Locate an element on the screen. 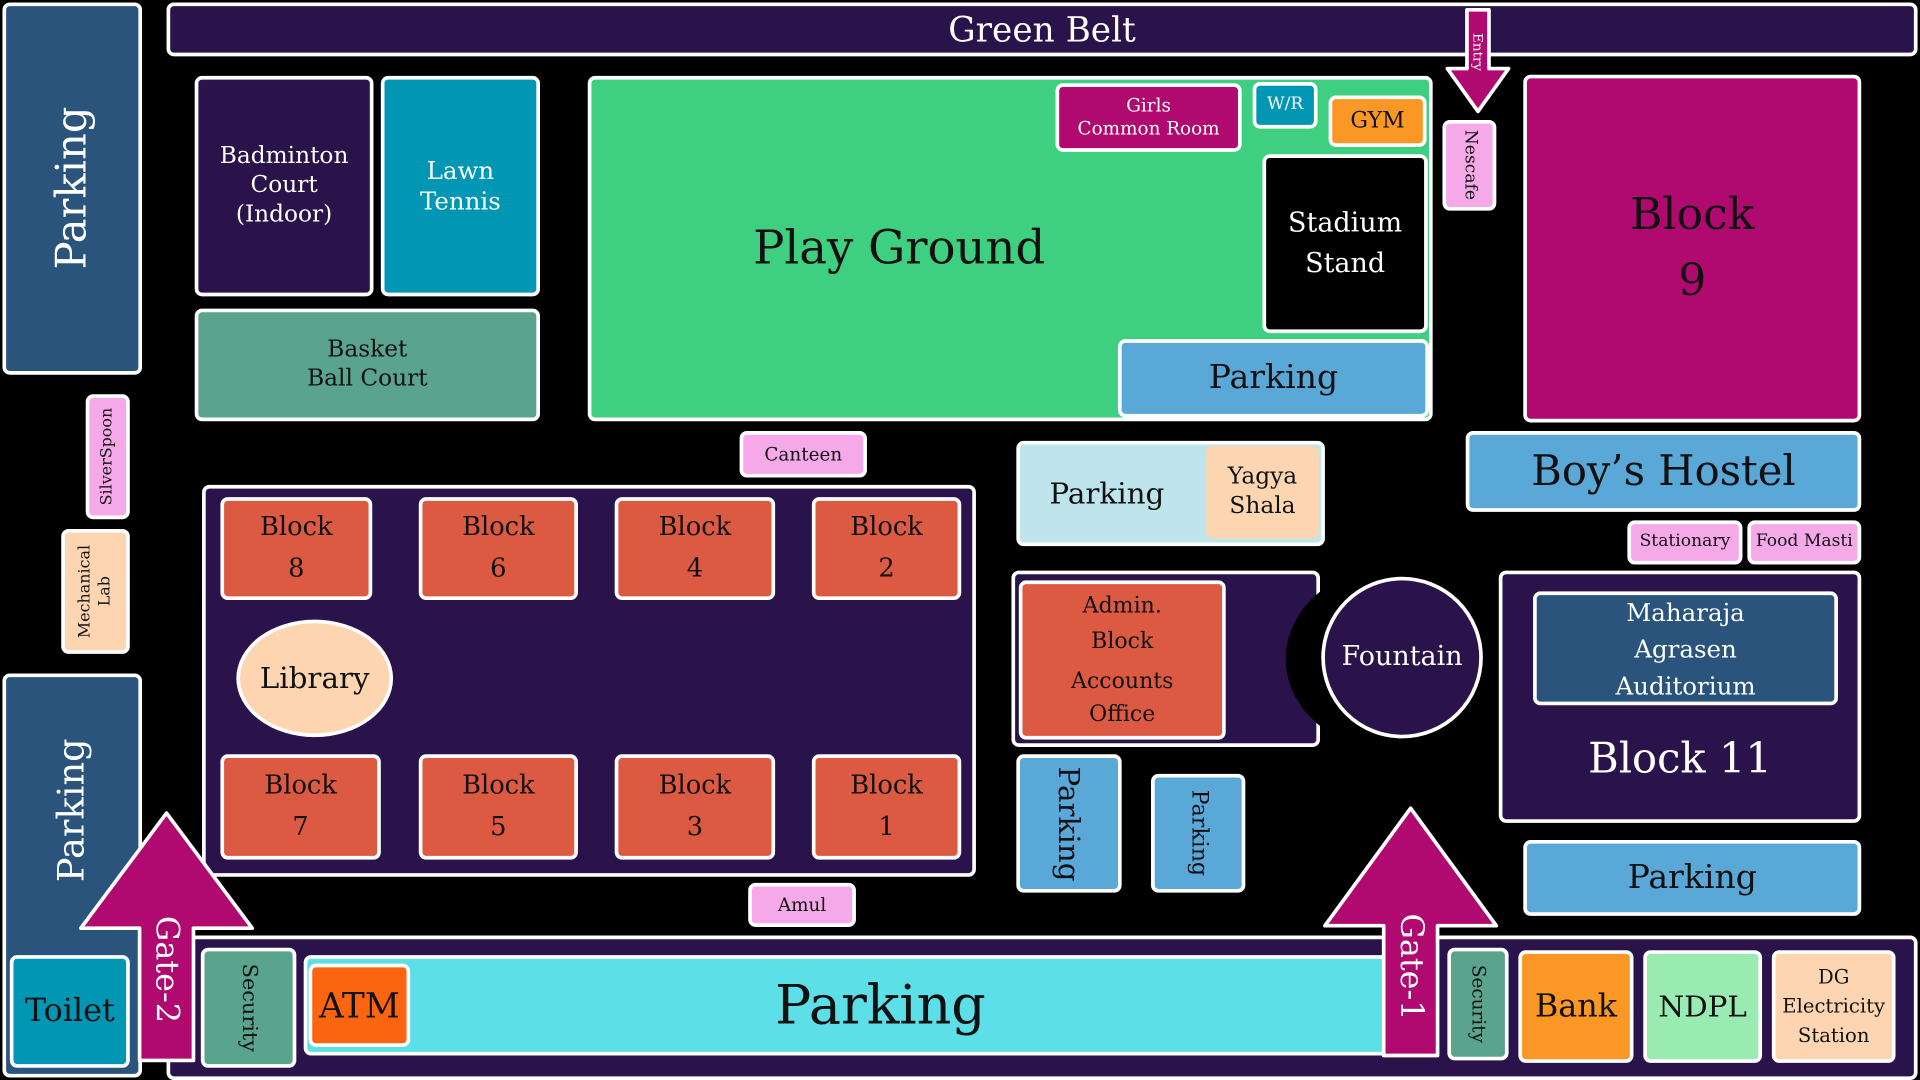  auditorium-label: Maharaja Agrasen Auditorium is located at coordinates (1685, 648).